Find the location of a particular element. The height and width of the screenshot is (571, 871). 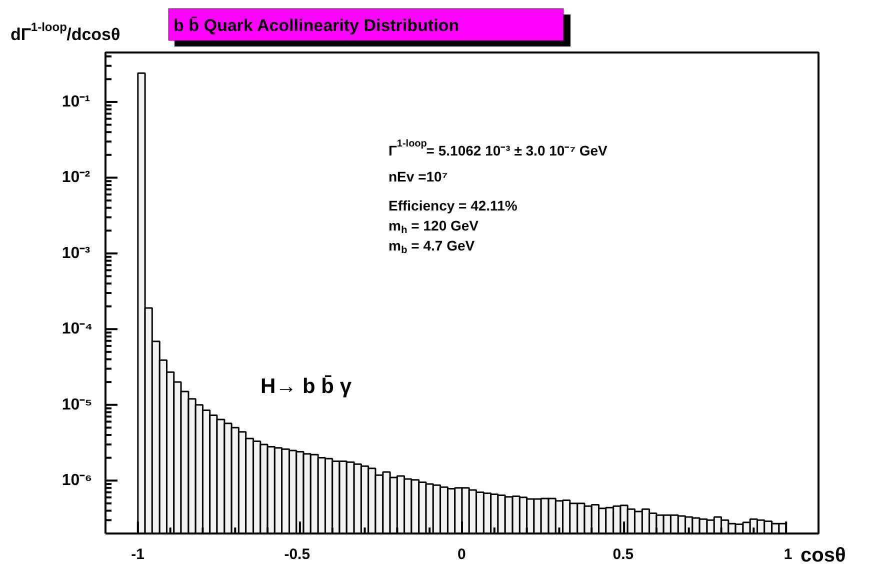

x-tick-label: 0 is located at coordinates (462, 554).